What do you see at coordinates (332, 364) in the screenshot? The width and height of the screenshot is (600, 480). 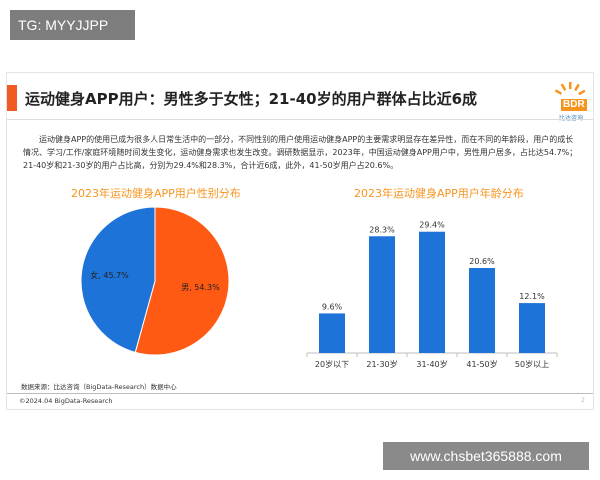 I see `x-tick-label: 20岁以下` at bounding box center [332, 364].